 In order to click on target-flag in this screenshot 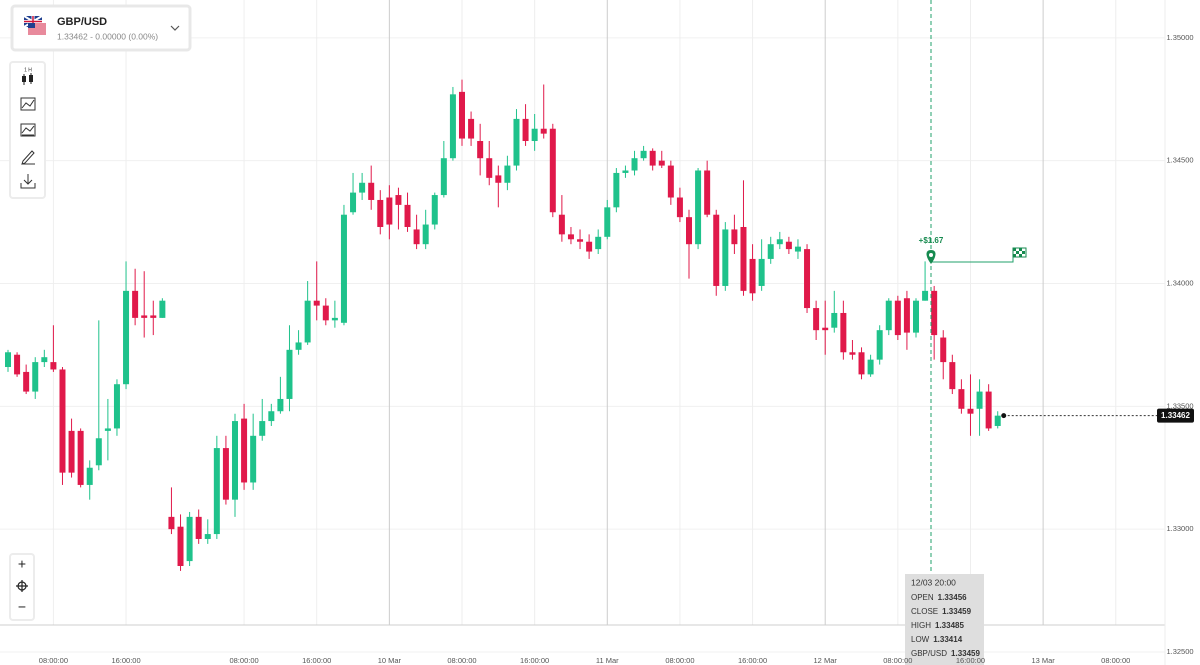, I will do `click(1019, 252)`.